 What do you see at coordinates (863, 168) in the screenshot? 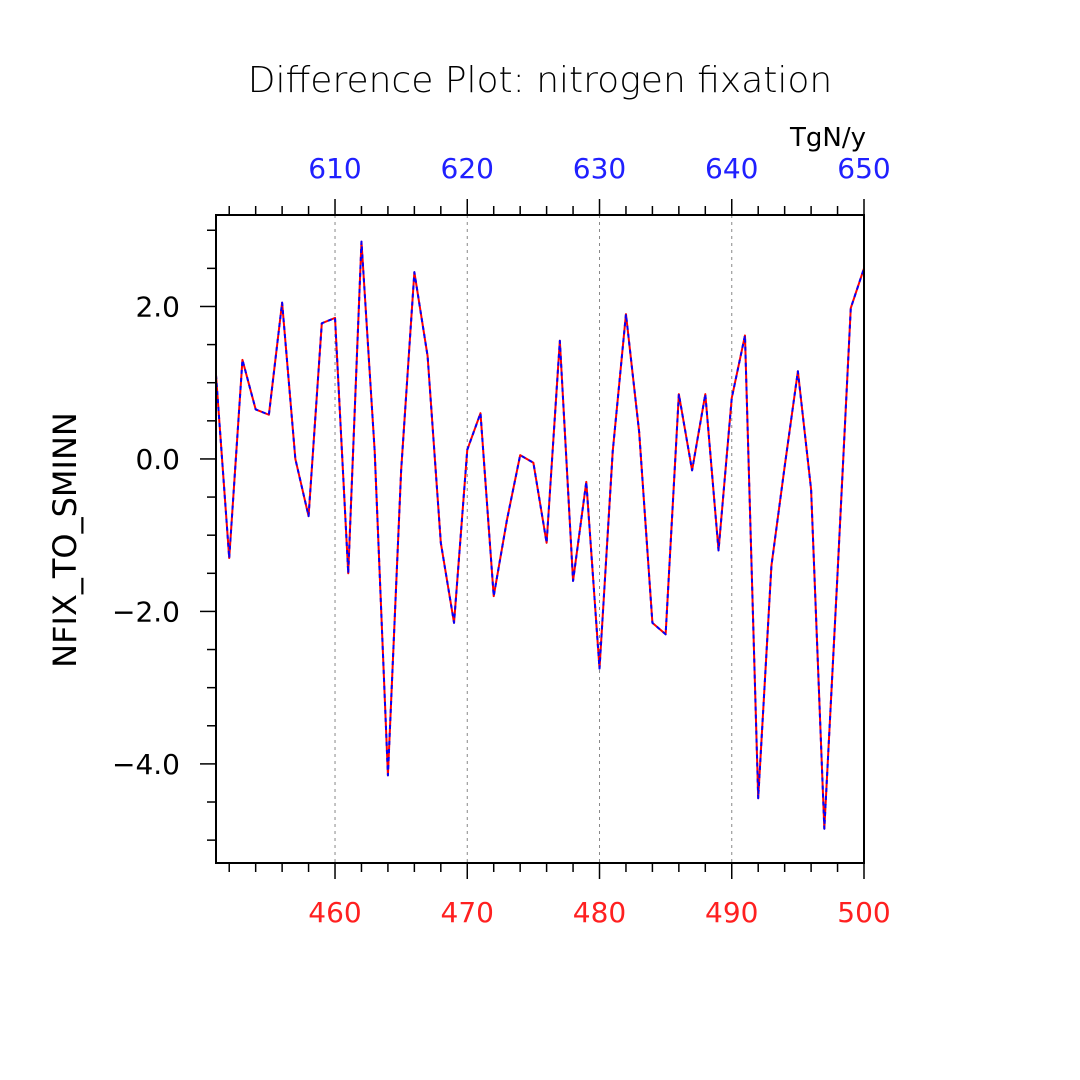
I see `x-top-tick-label-650: 650` at bounding box center [863, 168].